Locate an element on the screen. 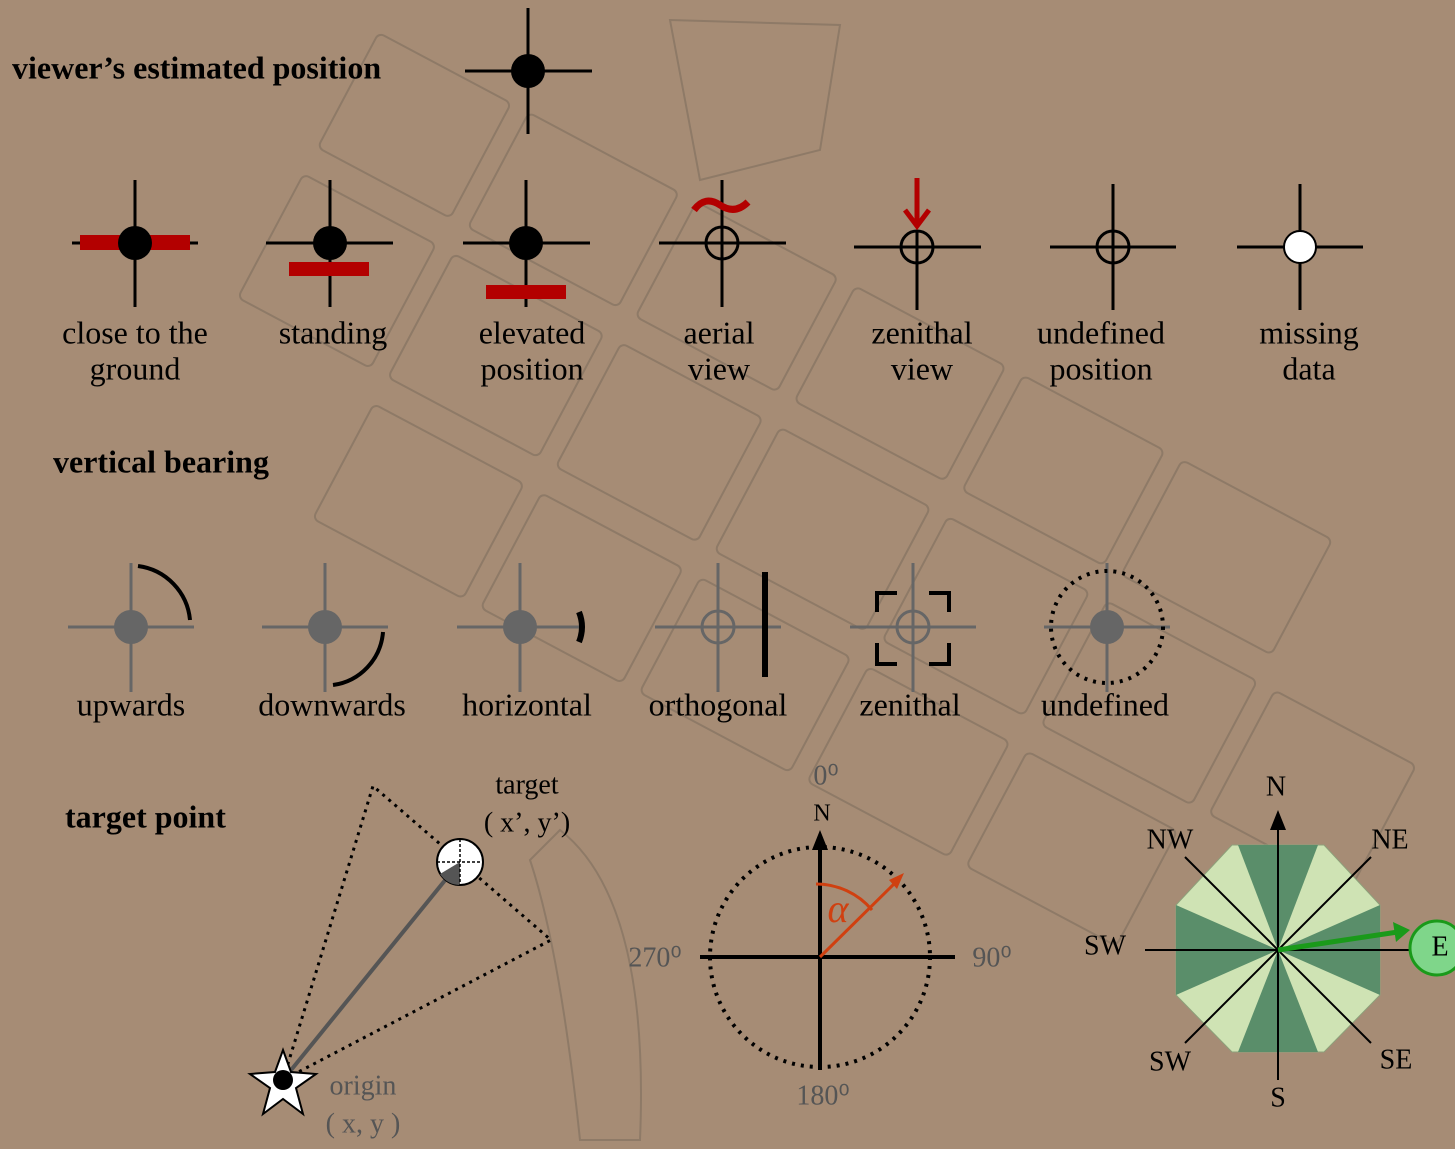 This screenshot has height=1149, width=1455. marker-label: ground is located at coordinates (135, 368).